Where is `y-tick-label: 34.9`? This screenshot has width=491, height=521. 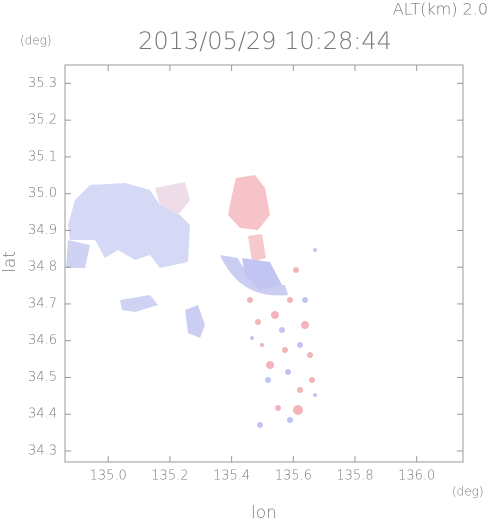
y-tick-label: 34.9 is located at coordinates (42, 230).